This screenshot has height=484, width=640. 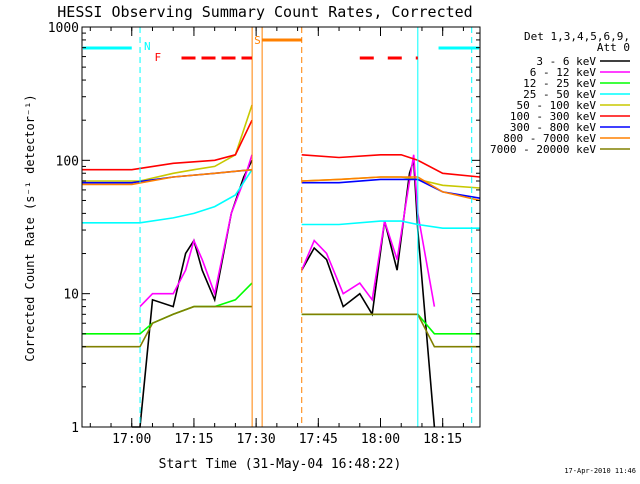 I want to click on x-tick-label: 17:30, so click(x=256, y=439).